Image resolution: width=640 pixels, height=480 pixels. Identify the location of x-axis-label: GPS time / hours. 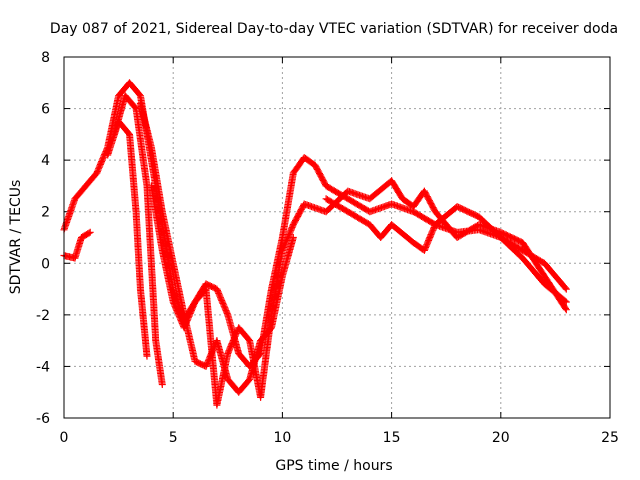
(333, 466).